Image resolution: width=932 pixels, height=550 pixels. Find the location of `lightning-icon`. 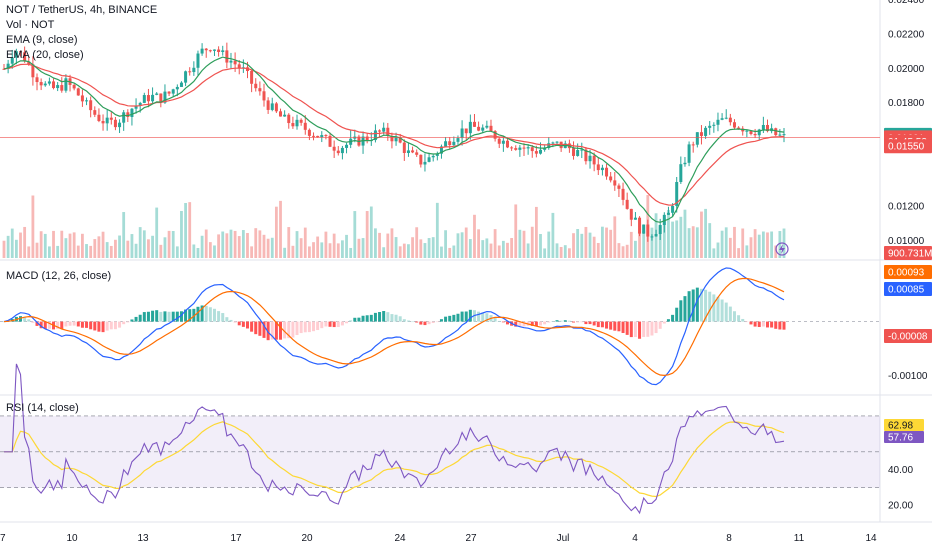

lightning-icon is located at coordinates (782, 249).